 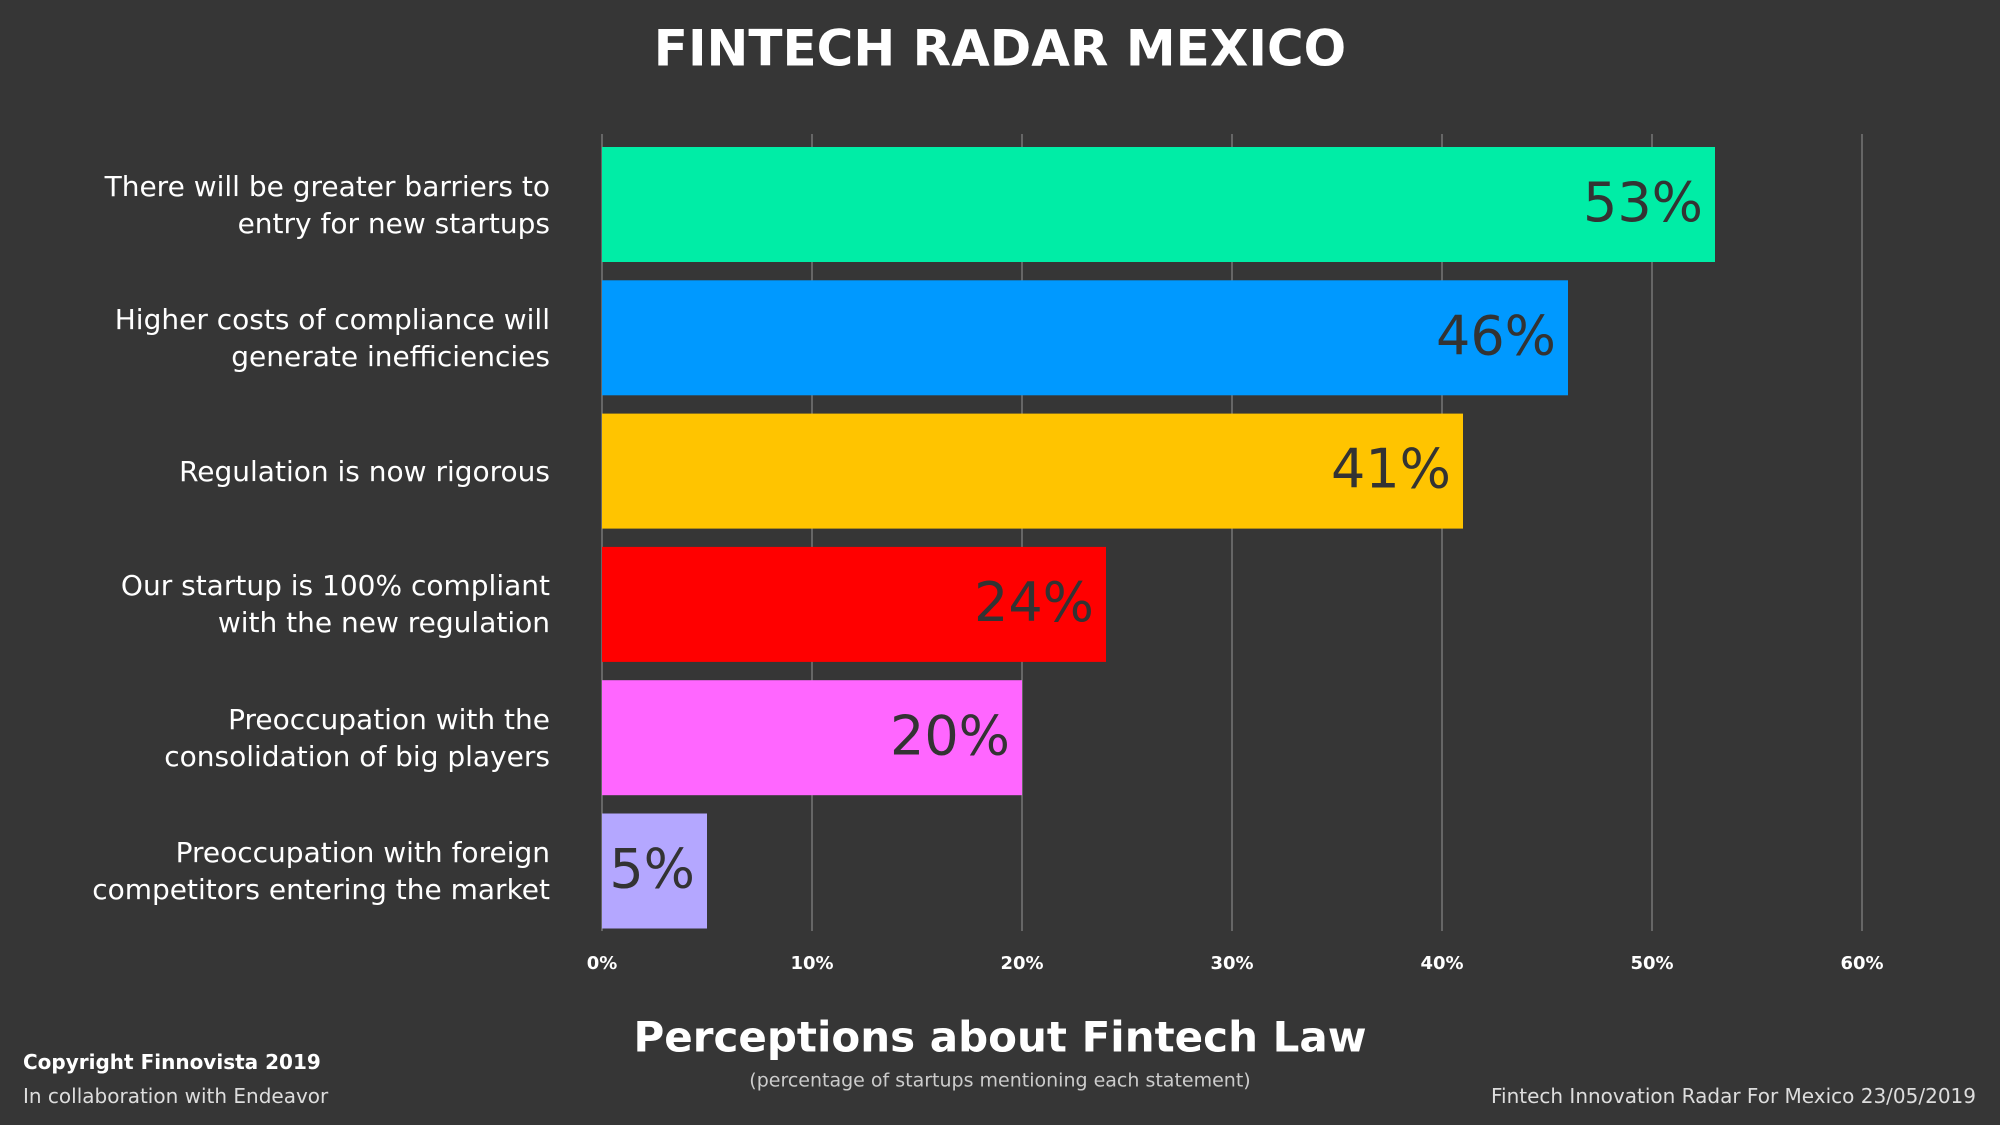 I want to click on value-label: 5%, so click(x=652, y=869).